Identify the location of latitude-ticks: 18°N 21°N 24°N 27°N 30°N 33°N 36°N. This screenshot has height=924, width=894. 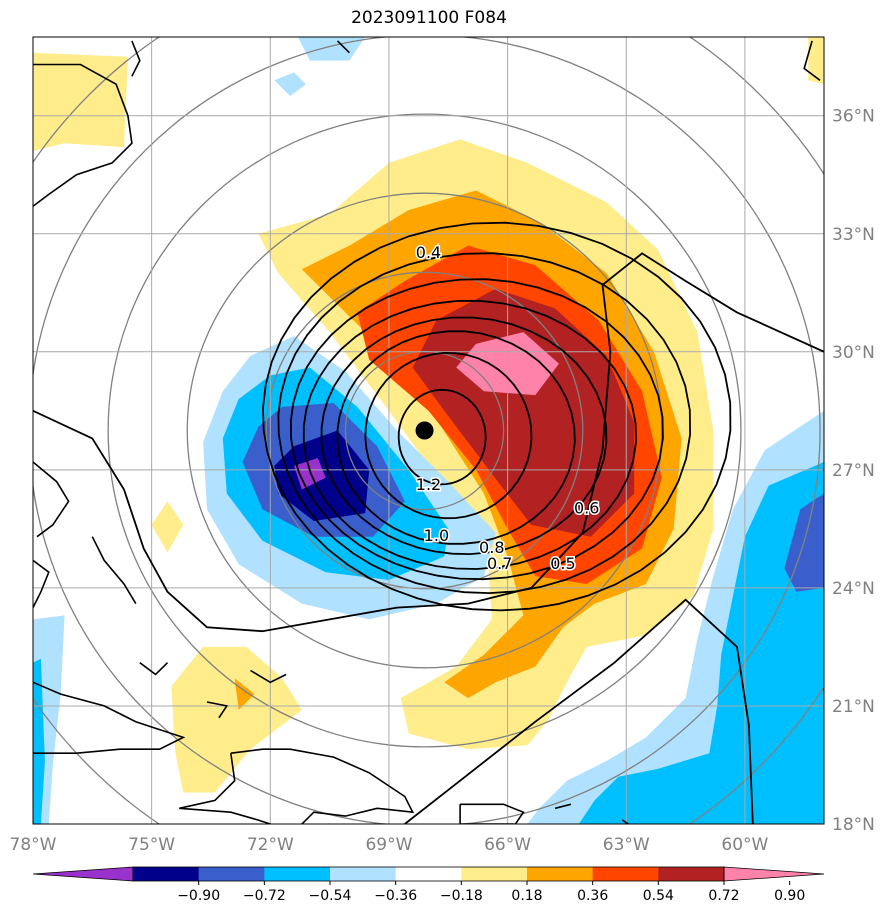
(853, 471).